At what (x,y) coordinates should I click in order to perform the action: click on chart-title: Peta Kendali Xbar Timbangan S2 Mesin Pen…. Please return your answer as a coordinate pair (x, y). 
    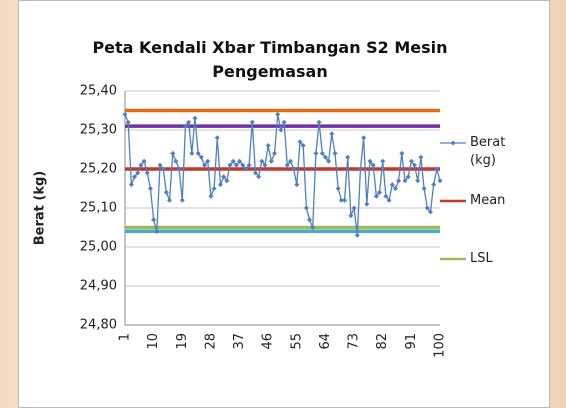
    Looking at the image, I should click on (270, 59).